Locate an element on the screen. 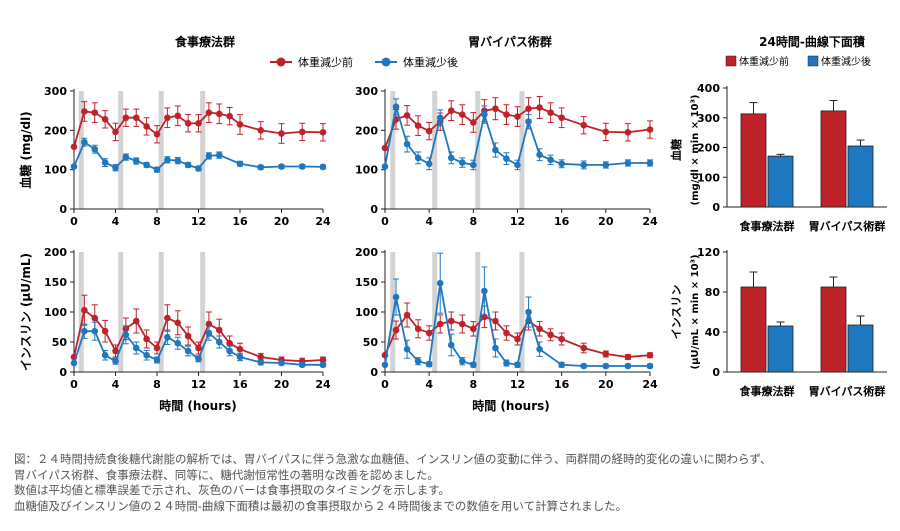 Image resolution: width=900 pixels, height=531 pixels. y-tick-label: 50 is located at coordinates (60, 342).